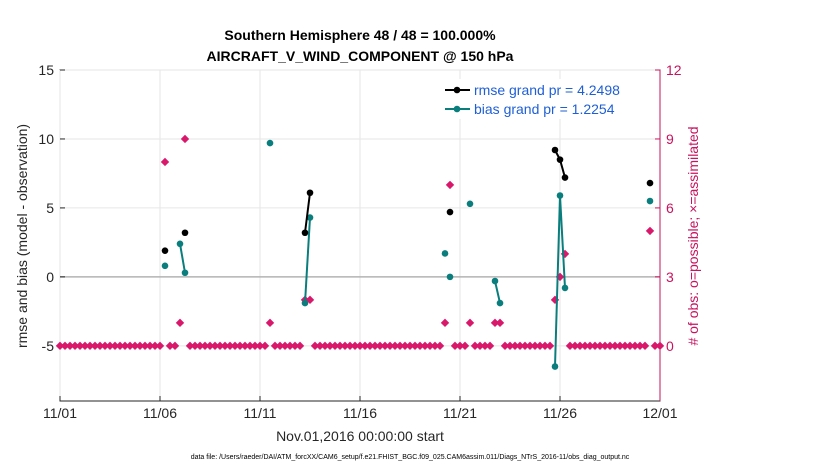 The height and width of the screenshot is (470, 830). What do you see at coordinates (659, 413) in the screenshot?
I see `x-tick-label: 12/01` at bounding box center [659, 413].